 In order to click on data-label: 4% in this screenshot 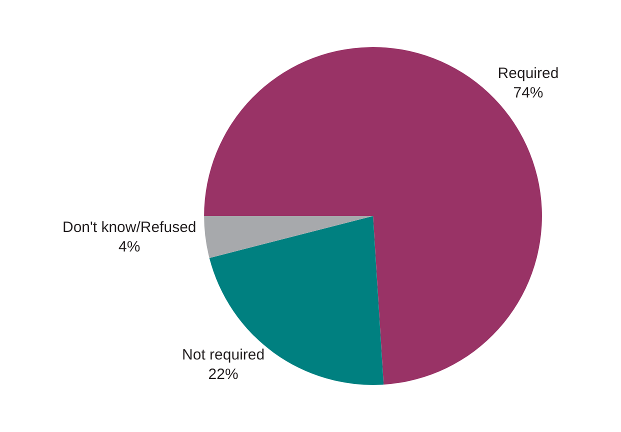, I will do `click(129, 247)`.